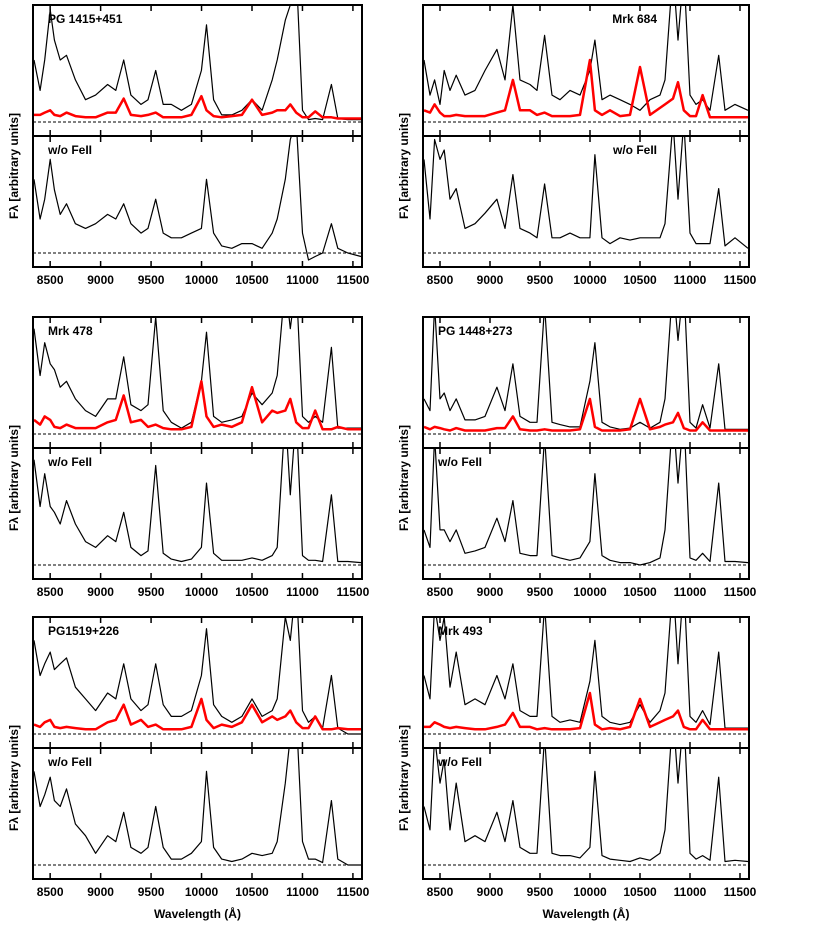 This screenshot has height=929, width=830. What do you see at coordinates (70, 331) in the screenshot?
I see `panel-annotation: Mrk 478` at bounding box center [70, 331].